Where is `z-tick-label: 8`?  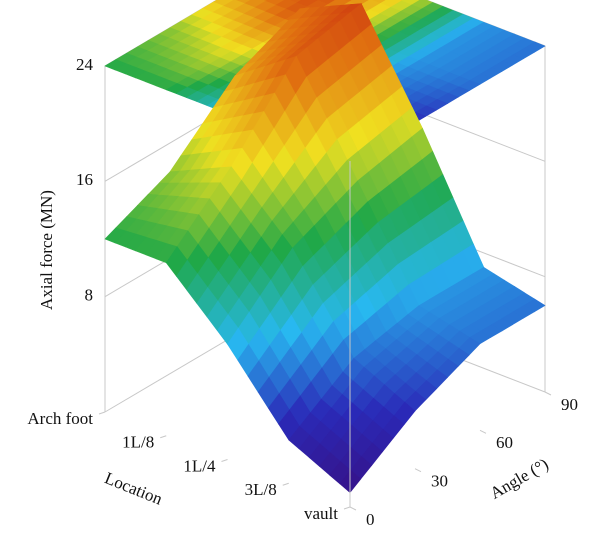 z-tick-label: 8 is located at coordinates (89, 295).